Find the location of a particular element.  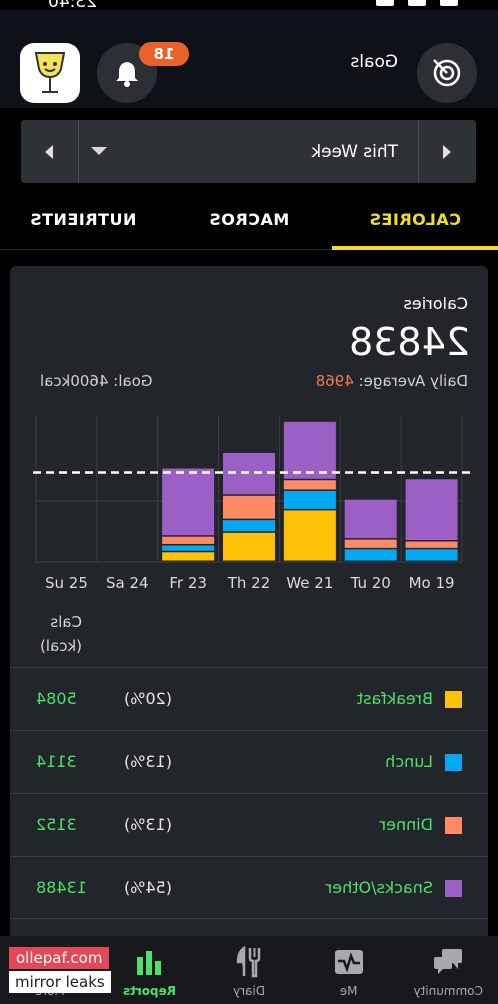

notifications-button is located at coordinates (127, 73).